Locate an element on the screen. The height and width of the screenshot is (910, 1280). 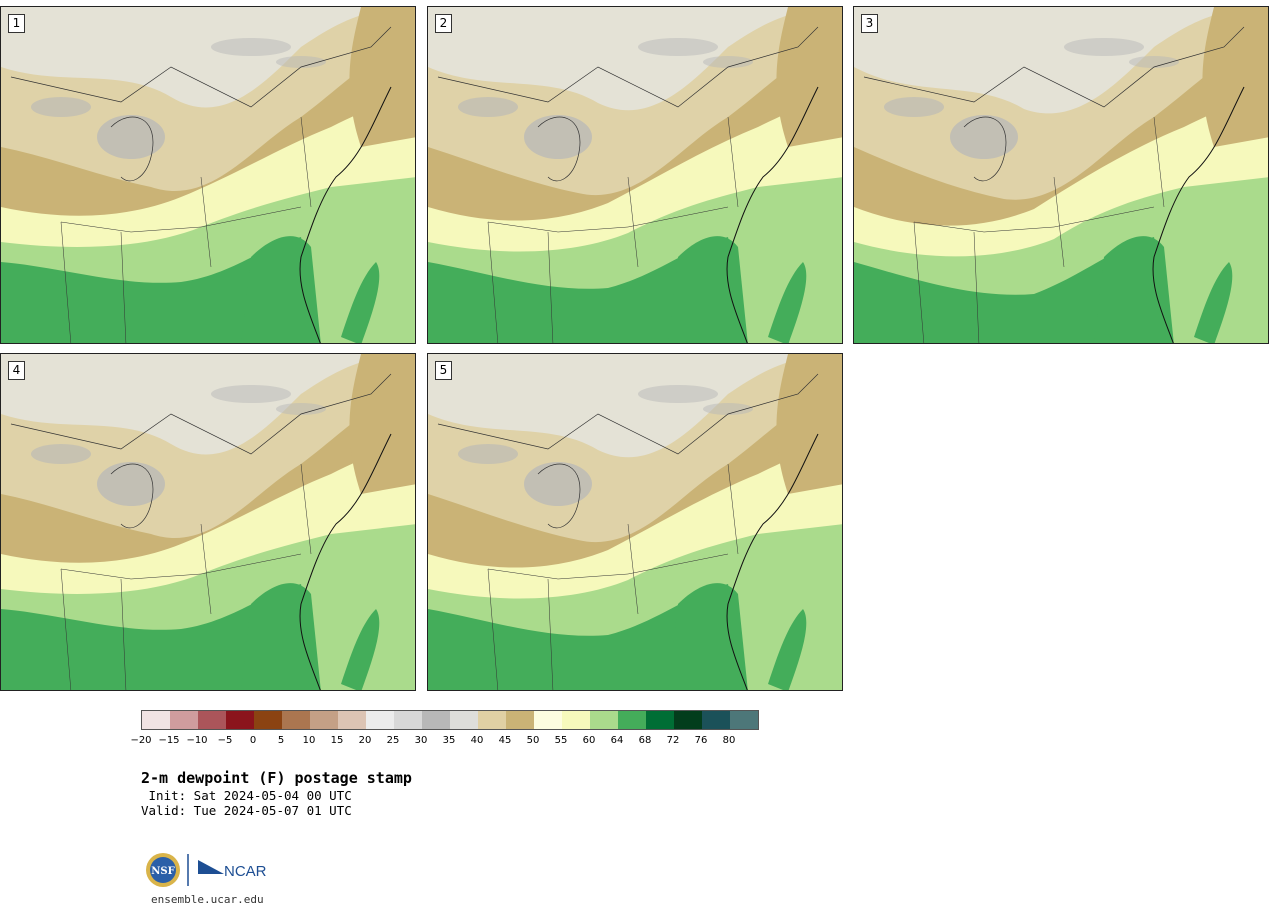
ncar-logo-text: NCAR is located at coordinates (245, 871).